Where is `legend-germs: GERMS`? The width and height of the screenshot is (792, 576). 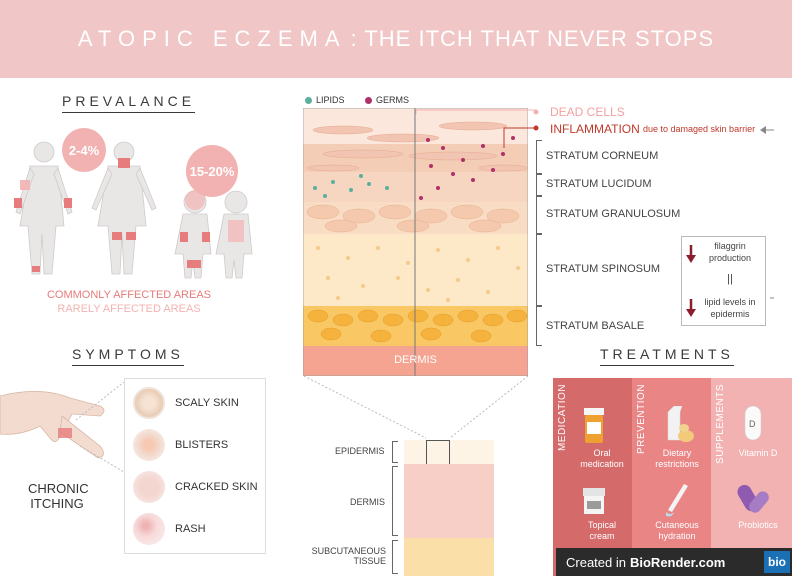 legend-germs: GERMS is located at coordinates (387, 100).